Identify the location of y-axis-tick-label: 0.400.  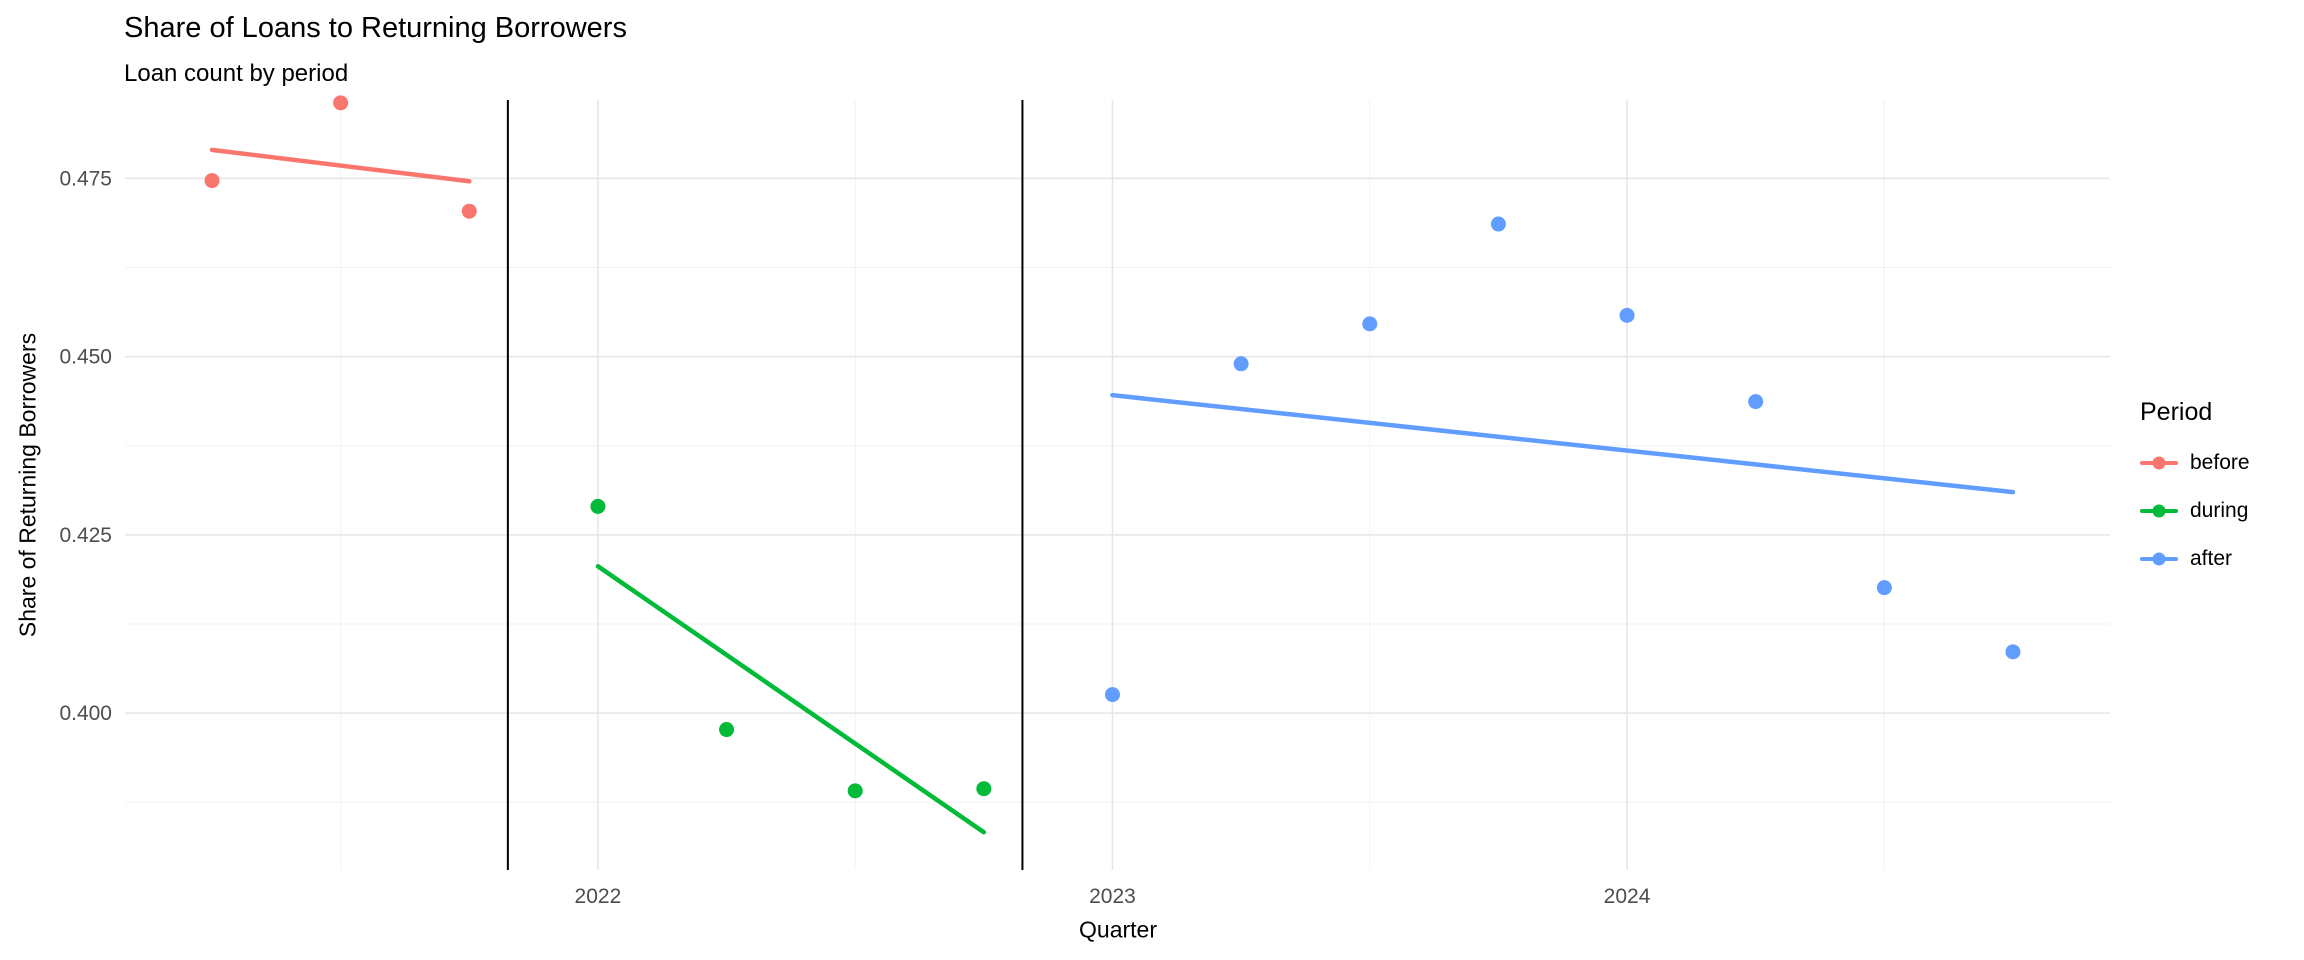
(85, 713).